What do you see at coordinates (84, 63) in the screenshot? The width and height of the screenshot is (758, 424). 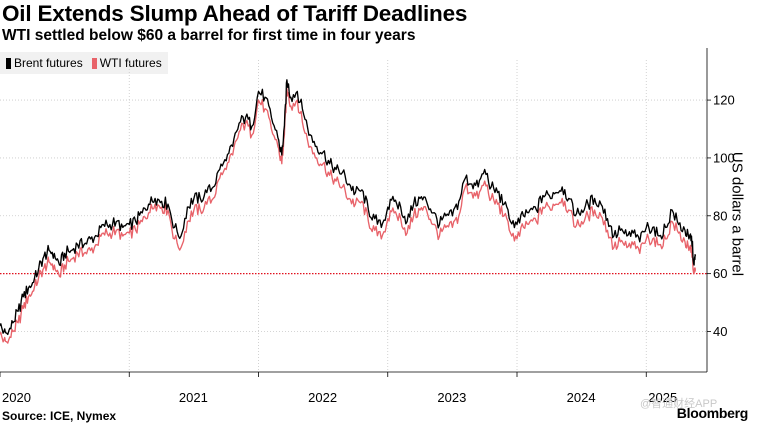 I see `chart-legend: Brent futures WTI futures` at bounding box center [84, 63].